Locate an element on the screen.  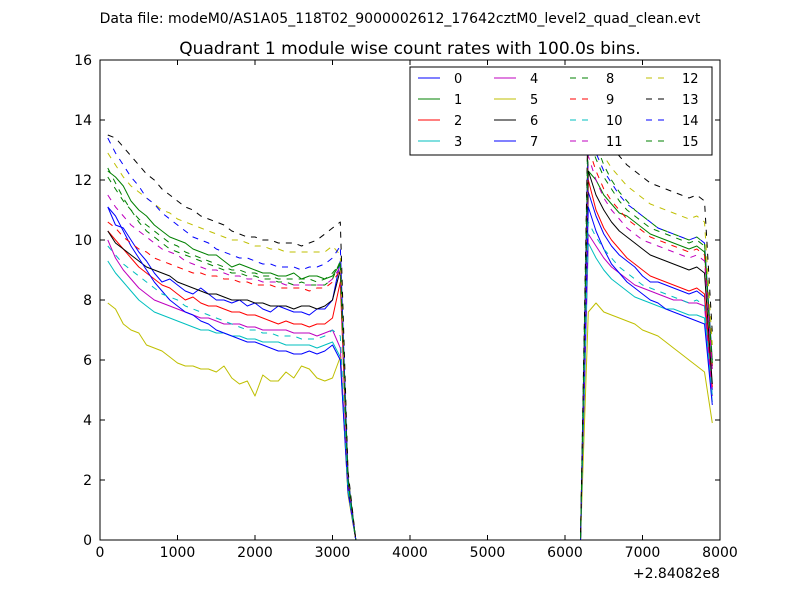
legend-label-10: 10 is located at coordinates (614, 121).